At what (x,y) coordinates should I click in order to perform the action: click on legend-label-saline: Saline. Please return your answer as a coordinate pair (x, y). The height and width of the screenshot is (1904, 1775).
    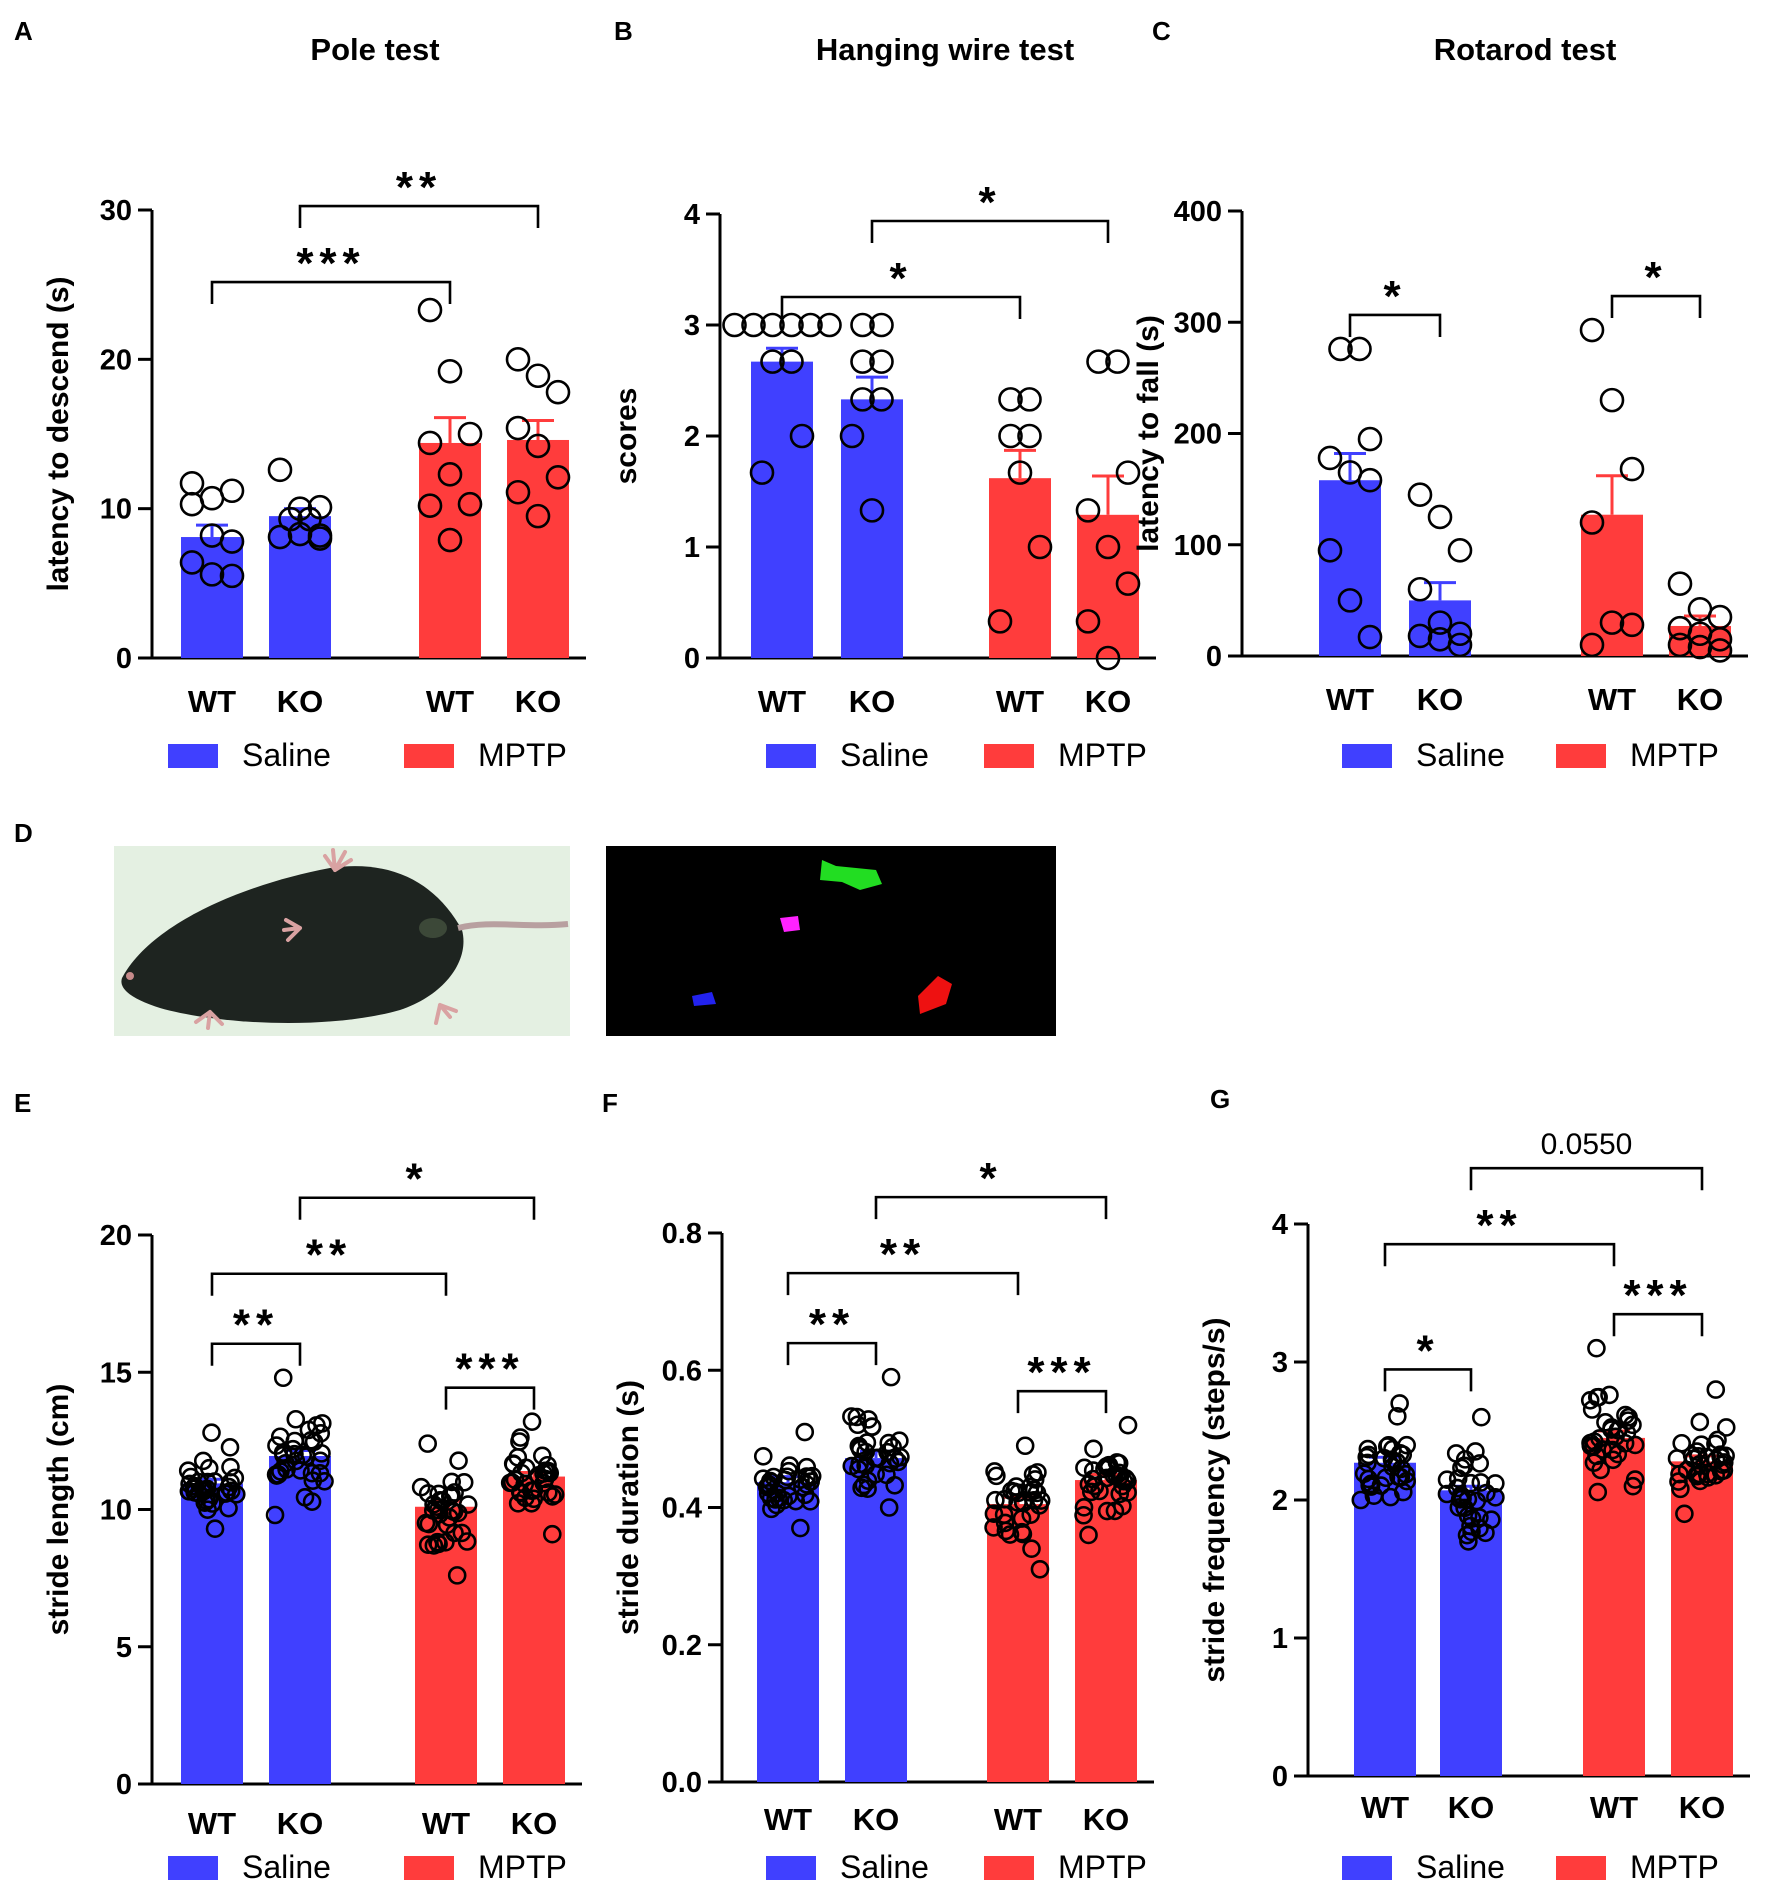
    Looking at the image, I should click on (884, 755).